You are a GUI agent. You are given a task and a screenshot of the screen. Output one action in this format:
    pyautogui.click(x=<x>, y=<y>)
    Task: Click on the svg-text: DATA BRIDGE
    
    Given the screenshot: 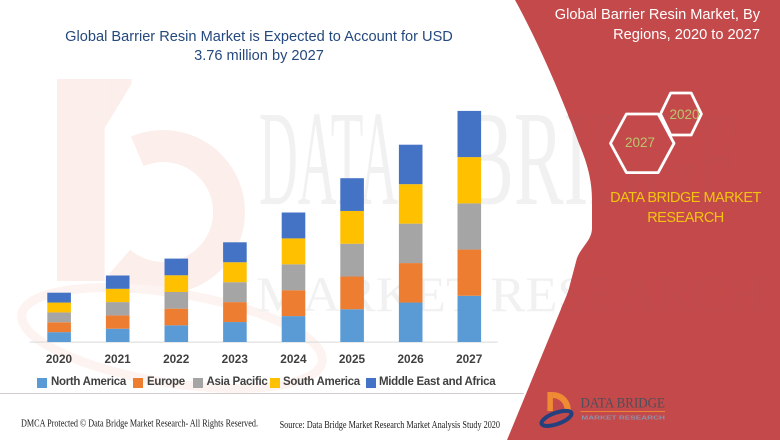 What is the action you would take?
    pyautogui.click(x=623, y=403)
    